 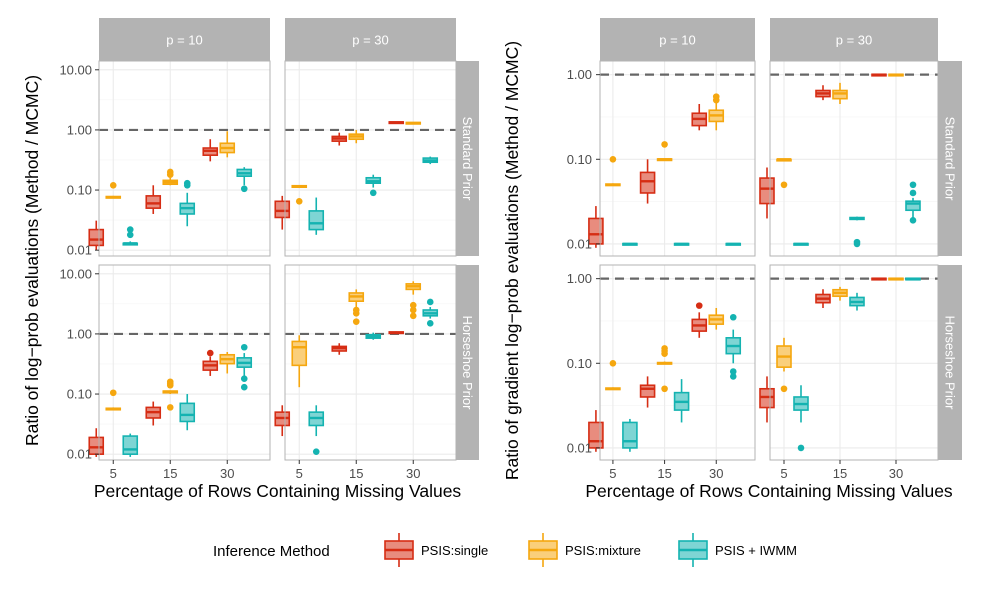 I want to click on col-strip-label: p = 10, so click(x=677, y=40).